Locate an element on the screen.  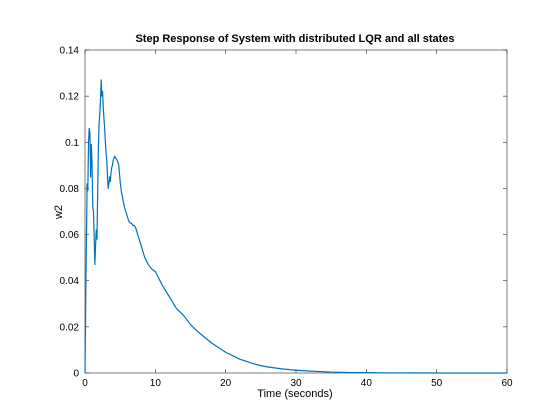
y-tick-label: 0.14 is located at coordinates (70, 51).